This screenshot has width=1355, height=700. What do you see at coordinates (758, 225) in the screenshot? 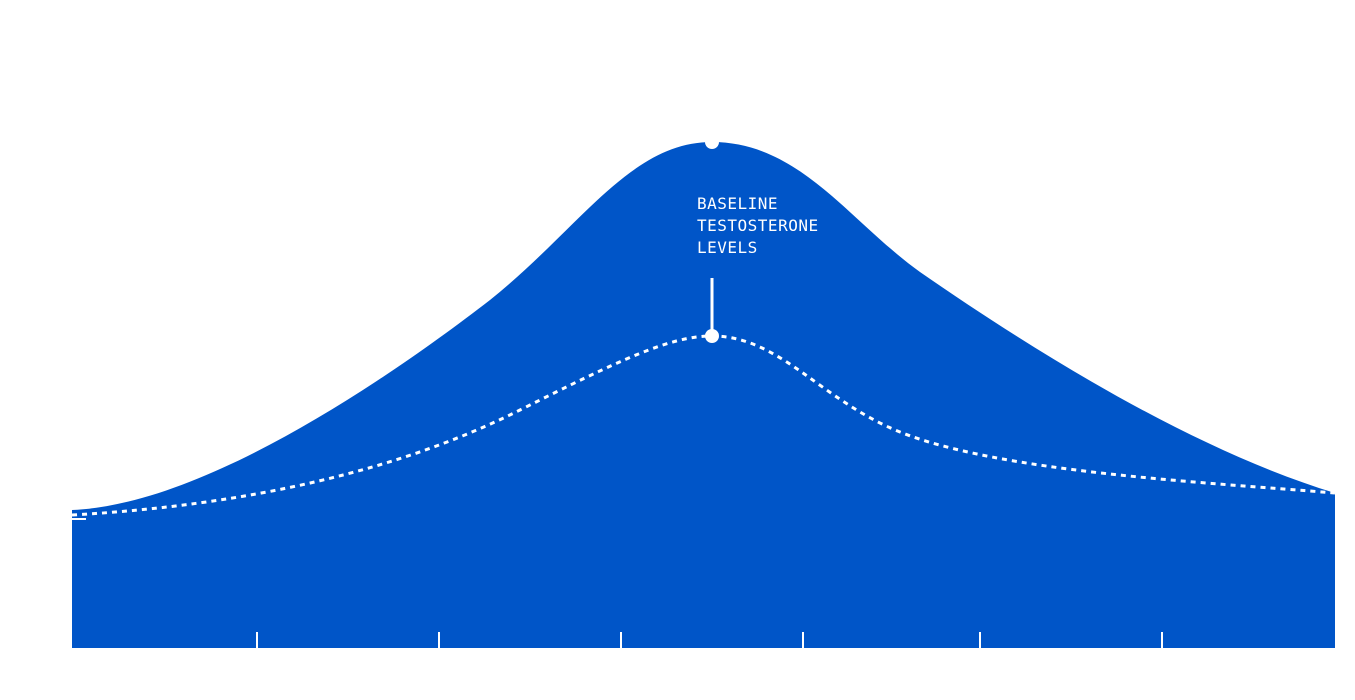
I see `annotation-line: TESTOSTERONE` at bounding box center [758, 225].